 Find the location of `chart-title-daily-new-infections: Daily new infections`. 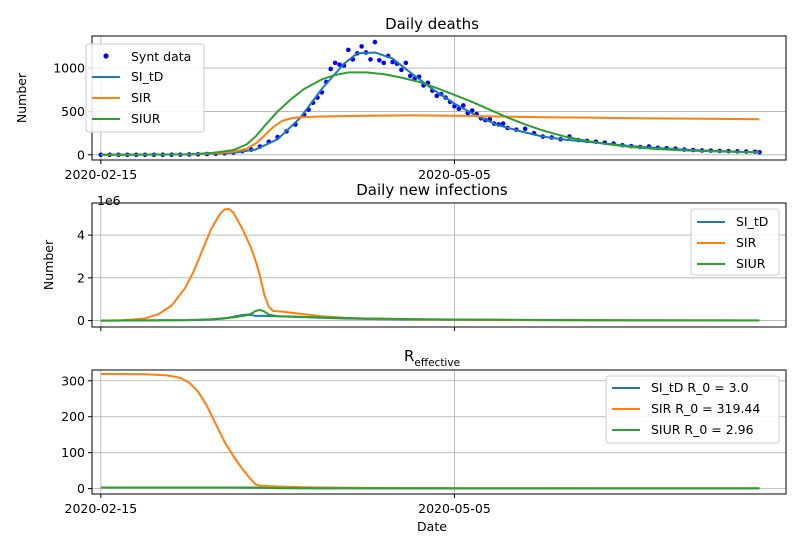

chart-title-daily-new-infections: Daily new infections is located at coordinates (432, 190).